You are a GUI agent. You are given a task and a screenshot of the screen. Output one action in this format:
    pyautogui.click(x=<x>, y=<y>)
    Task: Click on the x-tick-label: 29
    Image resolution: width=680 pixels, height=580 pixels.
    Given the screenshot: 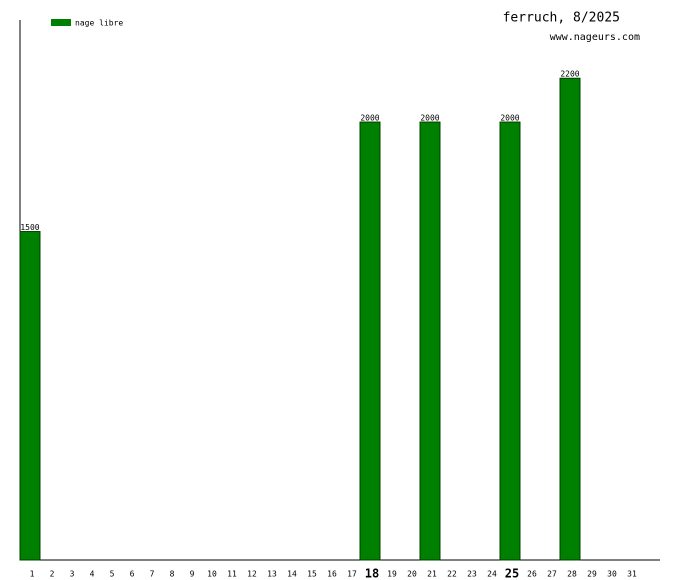 What is the action you would take?
    pyautogui.click(x=592, y=574)
    